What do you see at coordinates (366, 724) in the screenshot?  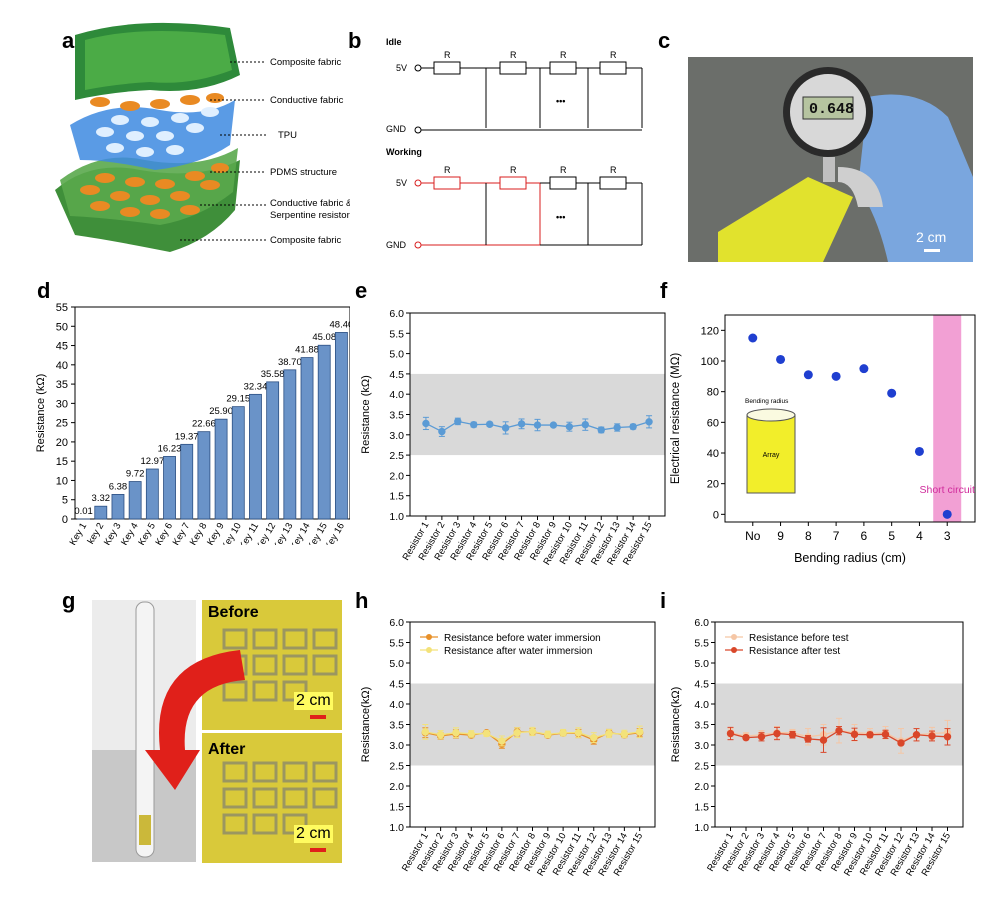 I see `y-axis-label: Resistance(kΩ)` at bounding box center [366, 724].